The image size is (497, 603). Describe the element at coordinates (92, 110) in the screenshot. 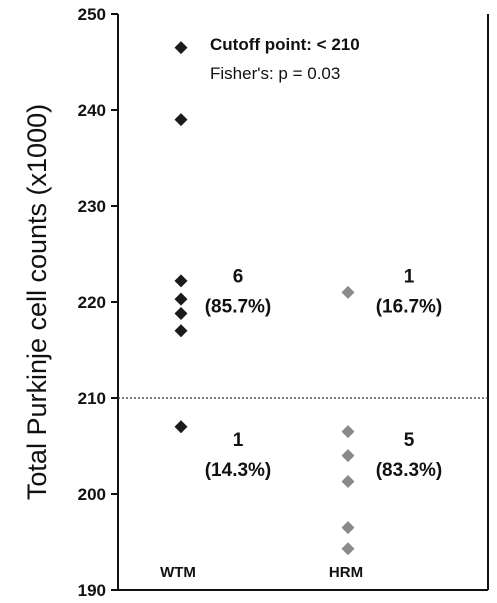

I see `y-tick-label: 240` at that location.